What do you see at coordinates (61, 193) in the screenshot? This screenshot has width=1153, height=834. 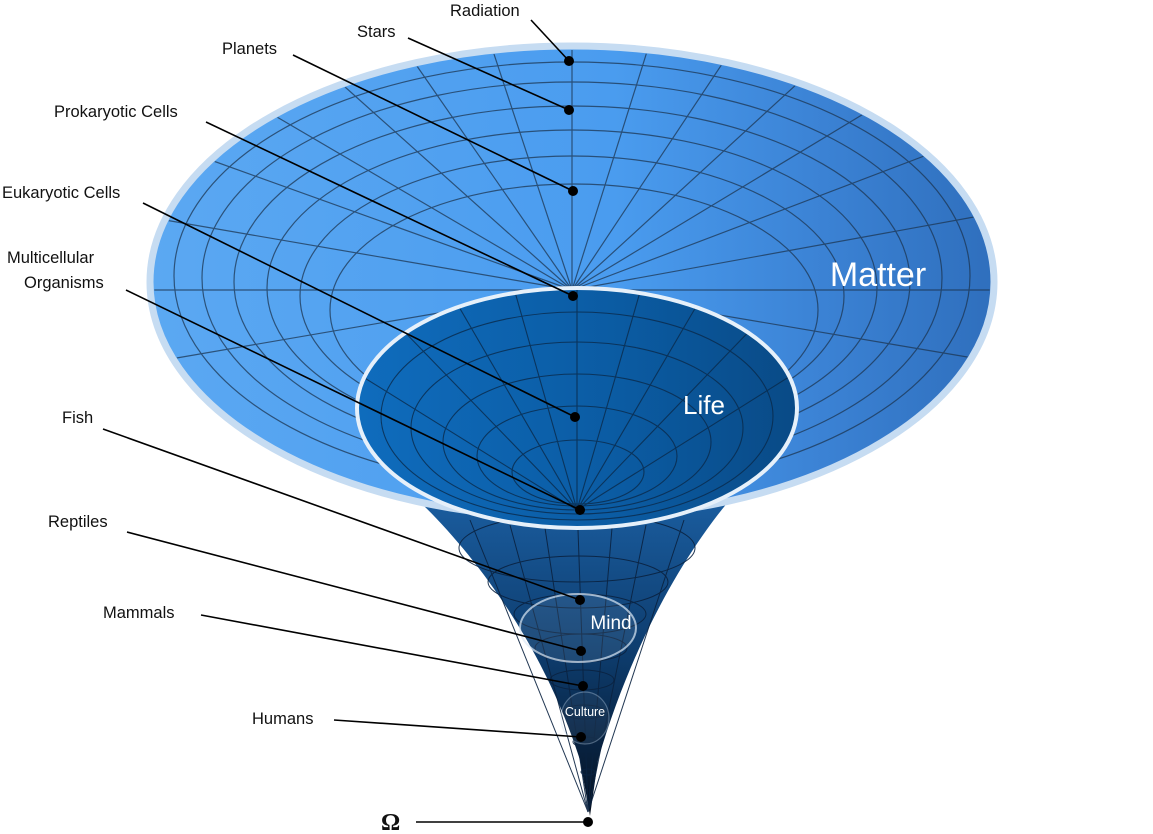 I see `label-eukaryotic: Eukaryotic Cells` at bounding box center [61, 193].